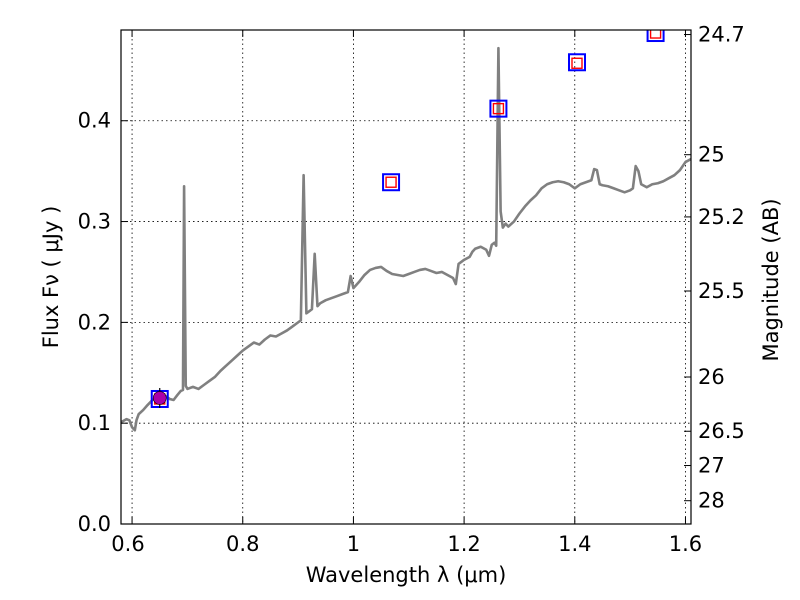 The width and height of the screenshot is (800, 600). What do you see at coordinates (721, 35) in the screenshot?
I see `y2-tick-label: 24.7` at bounding box center [721, 35].